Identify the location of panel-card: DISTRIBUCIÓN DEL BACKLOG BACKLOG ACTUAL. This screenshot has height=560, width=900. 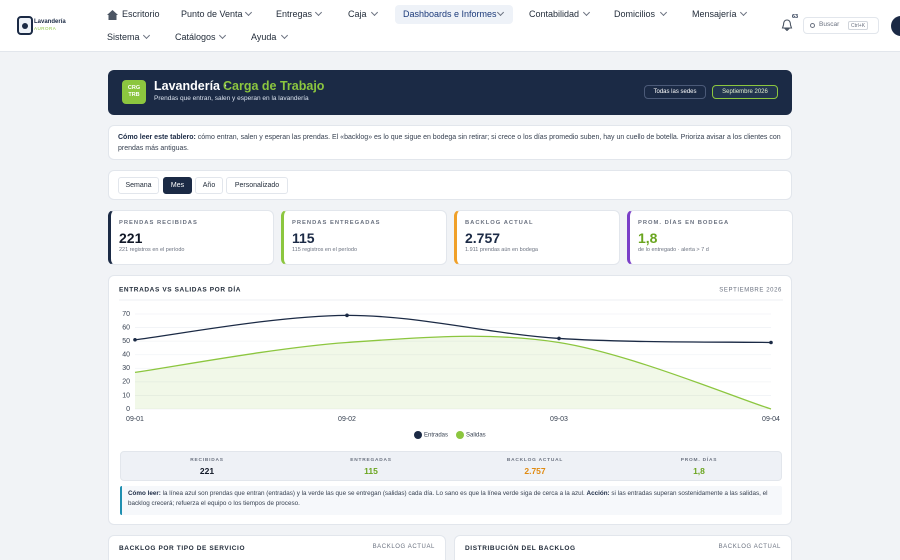
(623, 547).